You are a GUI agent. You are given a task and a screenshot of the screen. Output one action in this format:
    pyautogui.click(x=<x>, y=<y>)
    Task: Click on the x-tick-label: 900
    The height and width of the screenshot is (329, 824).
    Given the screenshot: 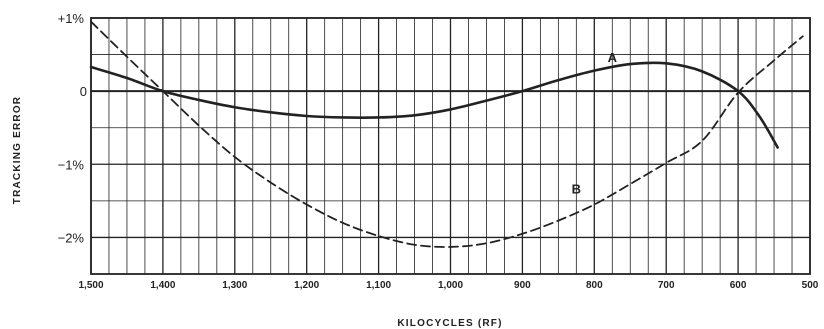 What is the action you would take?
    pyautogui.click(x=522, y=285)
    